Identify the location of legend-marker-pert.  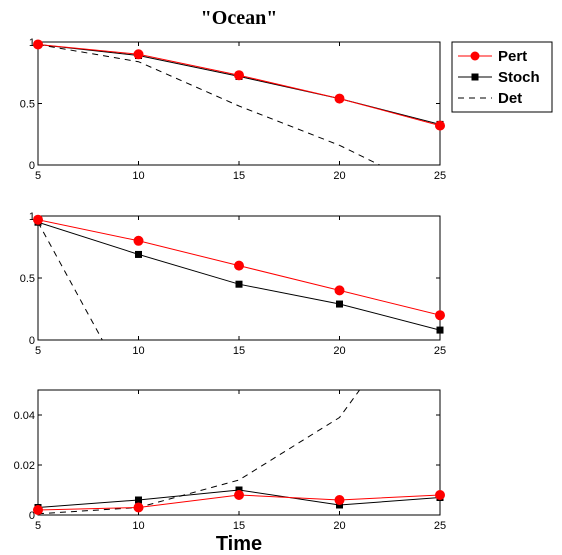
(475, 56).